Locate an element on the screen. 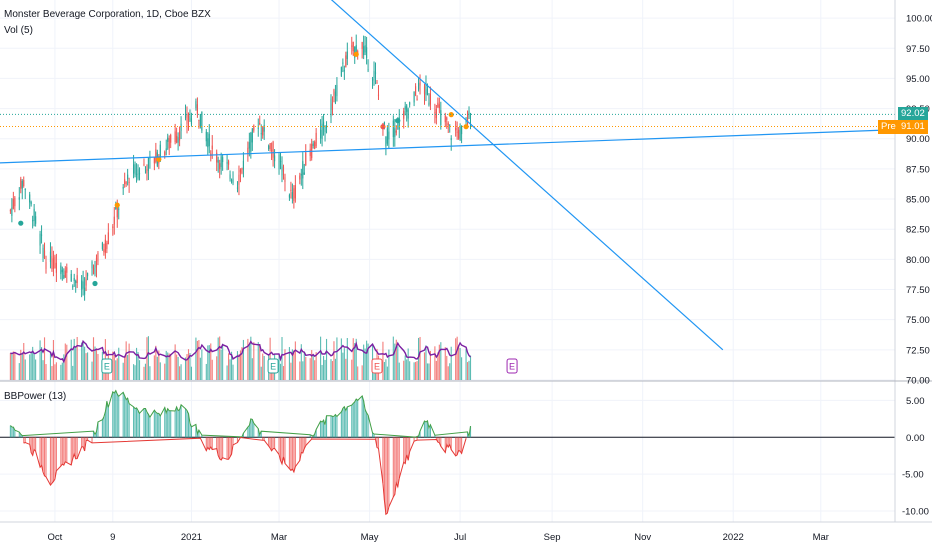  x-tick-label: Mar is located at coordinates (821, 537).